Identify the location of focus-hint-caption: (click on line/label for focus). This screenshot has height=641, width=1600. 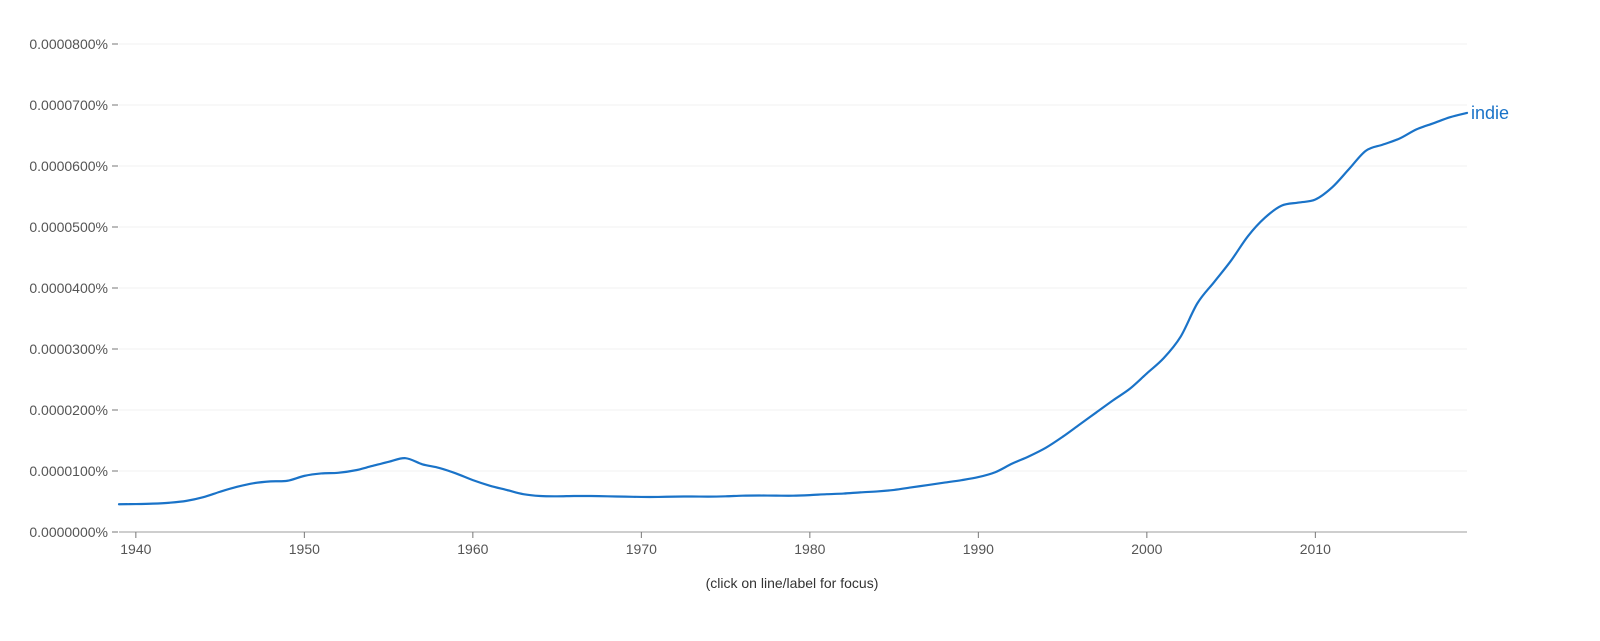
(792, 583).